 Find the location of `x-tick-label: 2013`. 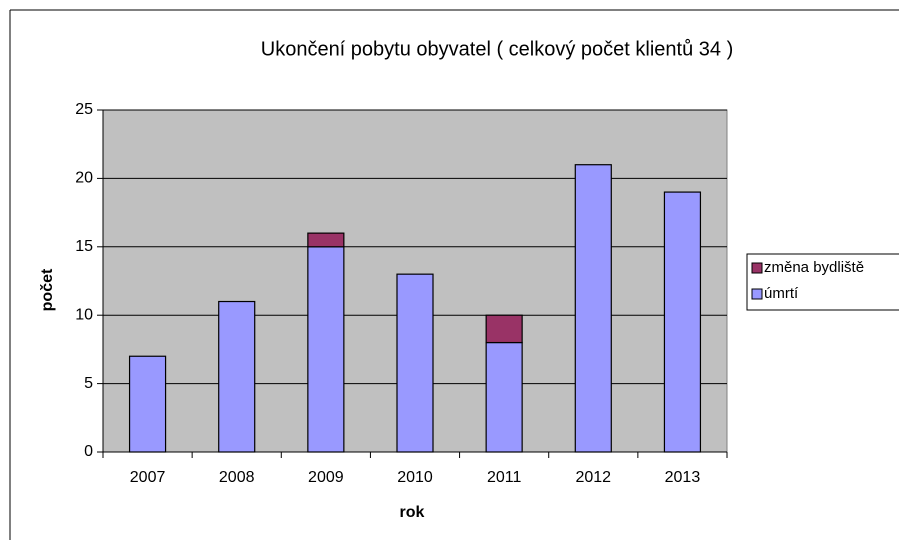

x-tick-label: 2013 is located at coordinates (683, 477).